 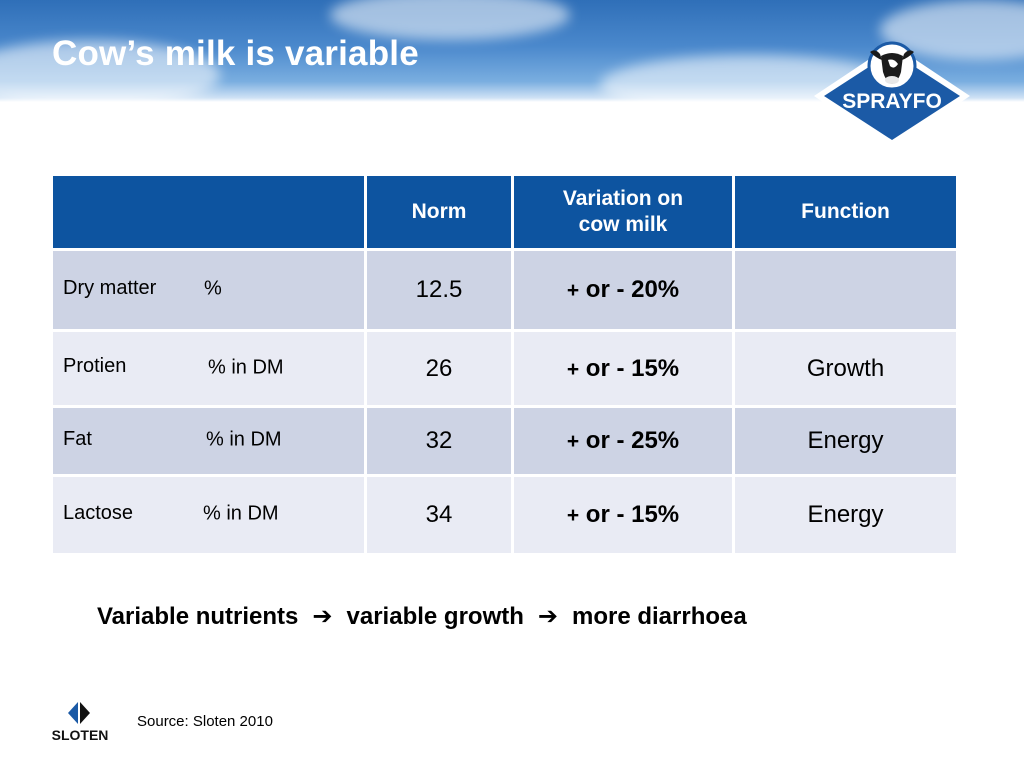 What do you see at coordinates (892, 101) in the screenshot?
I see `sprayfo-logo-text: SPRAYFO` at bounding box center [892, 101].